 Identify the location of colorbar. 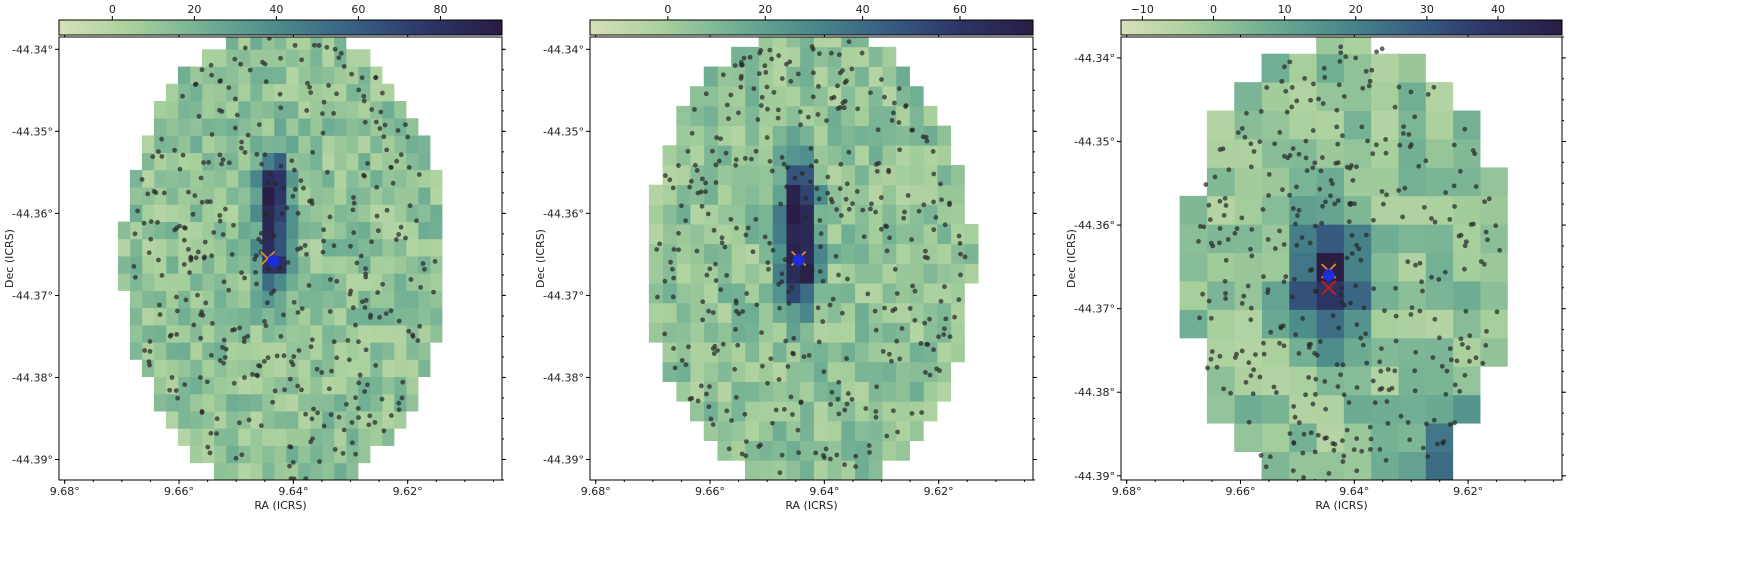
(280, 27).